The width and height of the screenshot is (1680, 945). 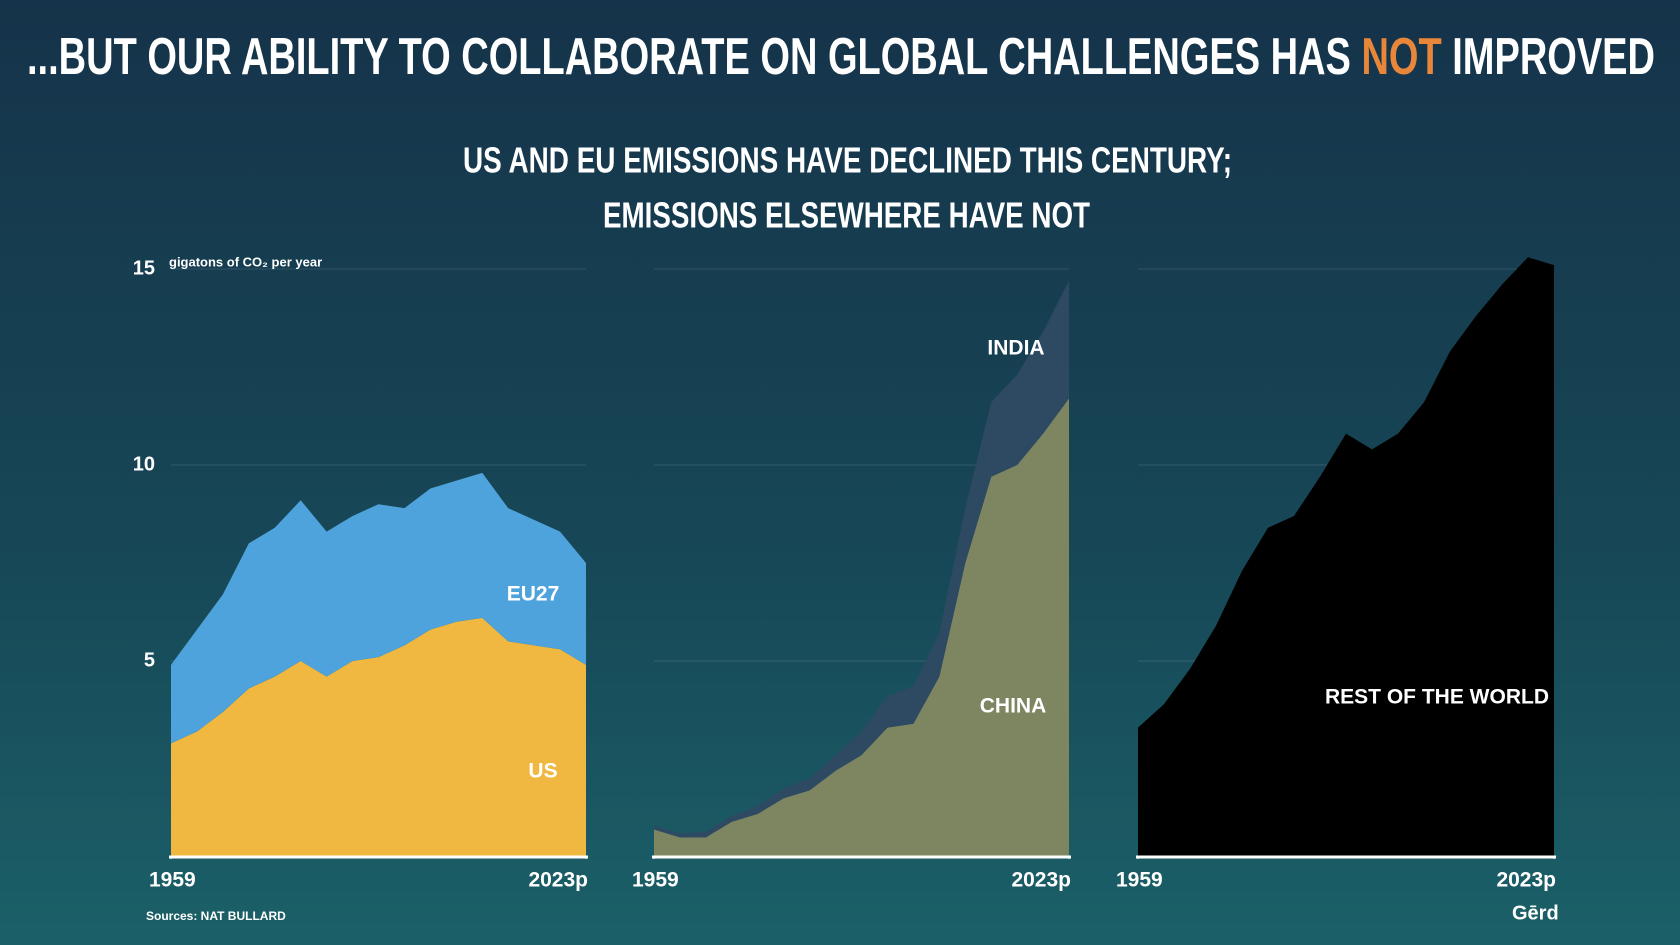 What do you see at coordinates (846, 215) in the screenshot?
I see `subtitle: EMISSIONS ELSEWHERE HAVE NOT` at bounding box center [846, 215].